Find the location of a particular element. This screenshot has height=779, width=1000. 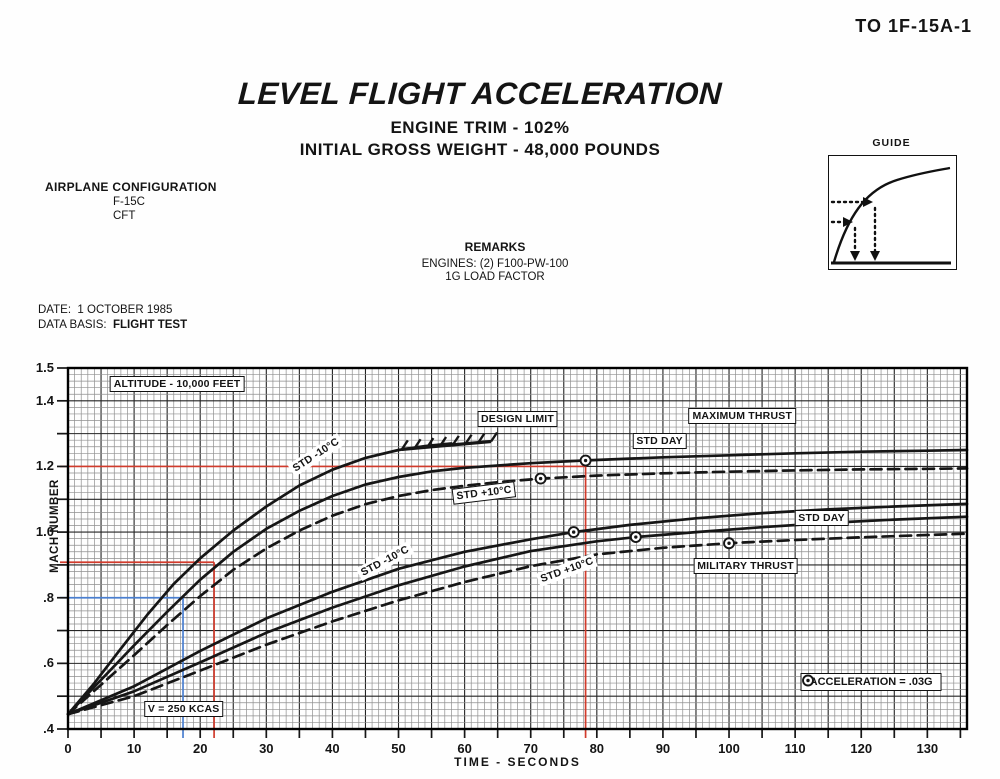

guide-label: GUIDE is located at coordinates (891, 143).